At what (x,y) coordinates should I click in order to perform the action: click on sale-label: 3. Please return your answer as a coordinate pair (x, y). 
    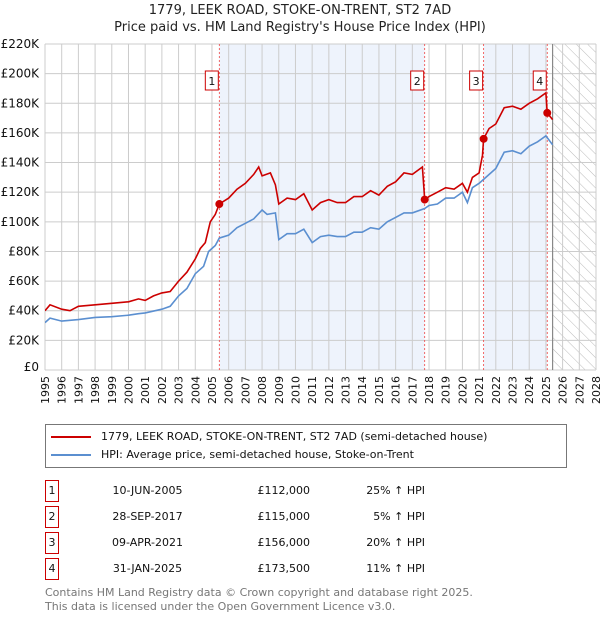
    Looking at the image, I should click on (476, 81).